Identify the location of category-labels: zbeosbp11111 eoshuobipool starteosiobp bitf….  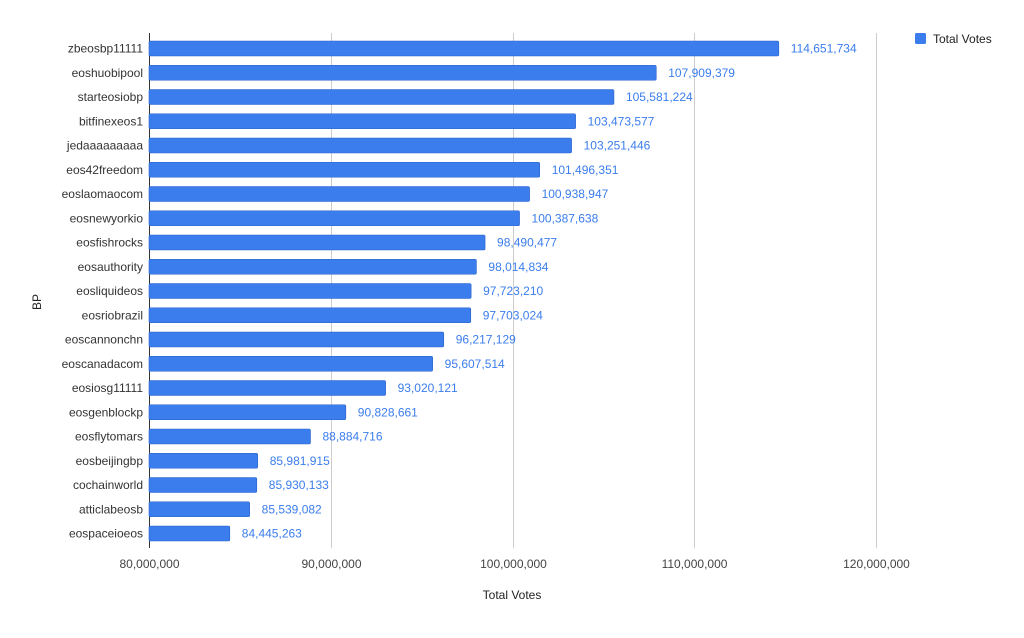
(103, 291).